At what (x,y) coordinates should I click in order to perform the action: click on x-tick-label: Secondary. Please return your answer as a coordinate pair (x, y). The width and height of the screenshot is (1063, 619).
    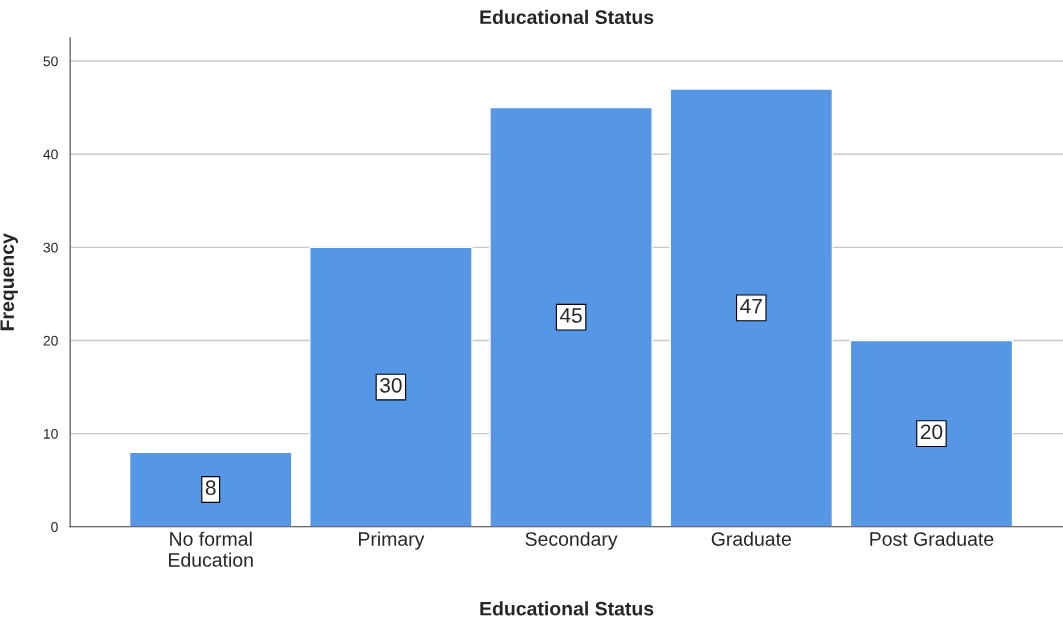
    Looking at the image, I should click on (571, 540).